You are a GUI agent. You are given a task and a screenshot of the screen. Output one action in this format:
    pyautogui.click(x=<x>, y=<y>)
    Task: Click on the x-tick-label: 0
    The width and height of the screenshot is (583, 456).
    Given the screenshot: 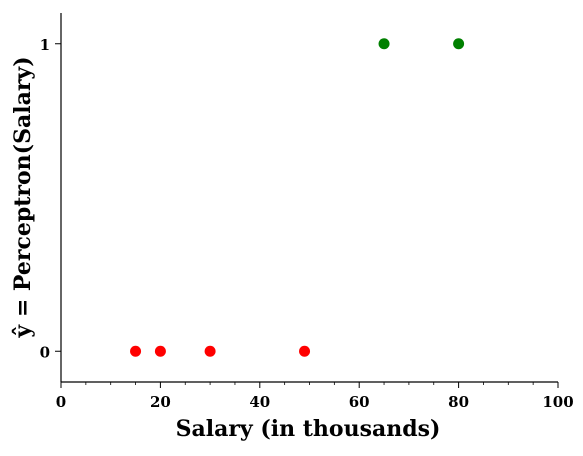 What is the action you would take?
    pyautogui.click(x=61, y=402)
    